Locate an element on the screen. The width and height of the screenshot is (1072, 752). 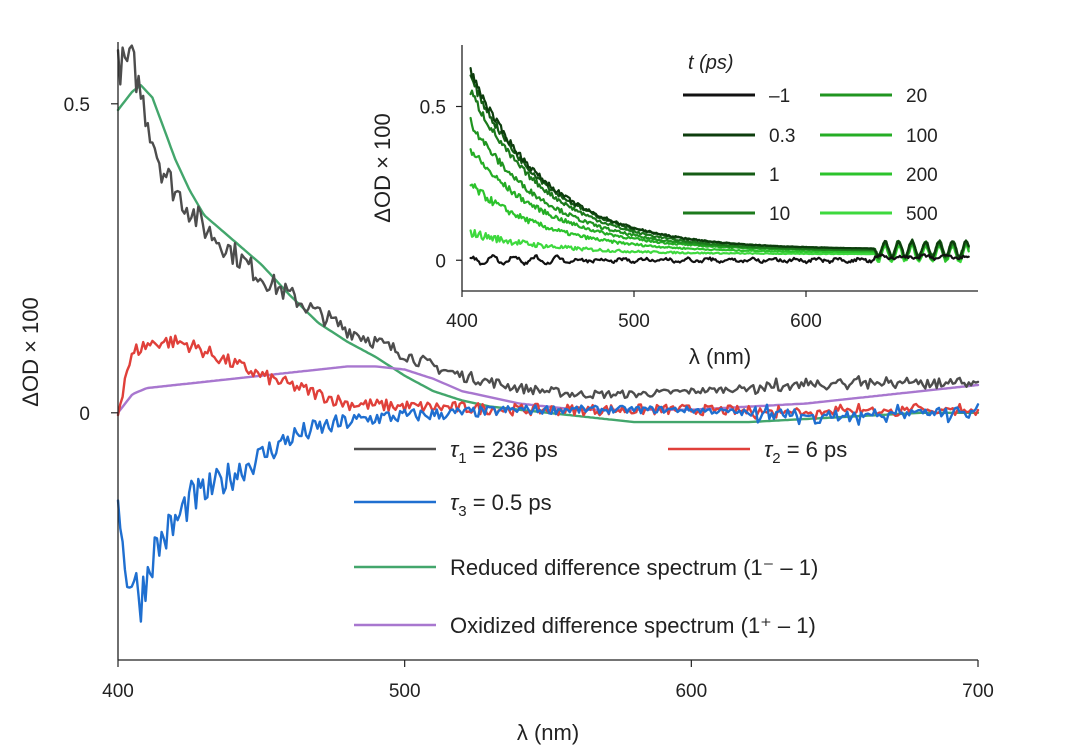
main-x-tick-label: 700 is located at coordinates (978, 691).